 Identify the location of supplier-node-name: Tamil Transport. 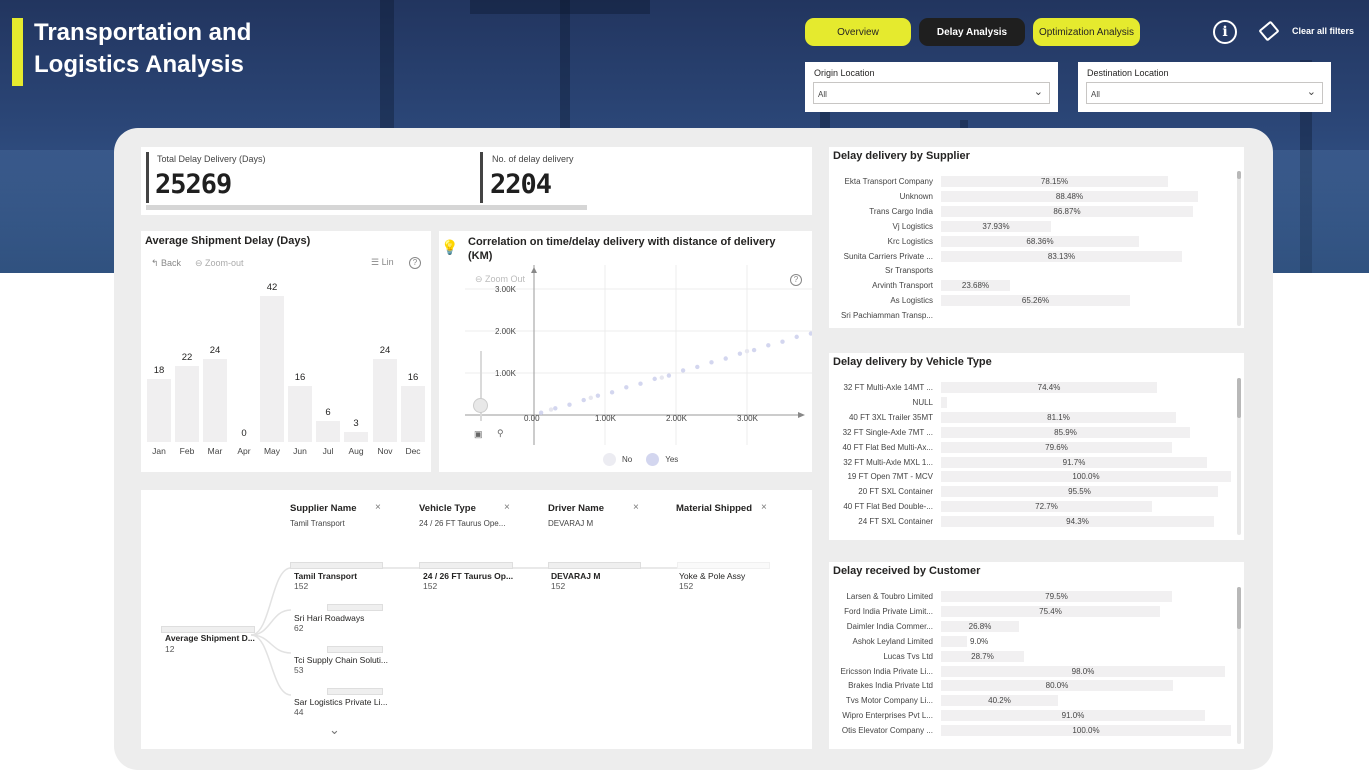
(326, 576).